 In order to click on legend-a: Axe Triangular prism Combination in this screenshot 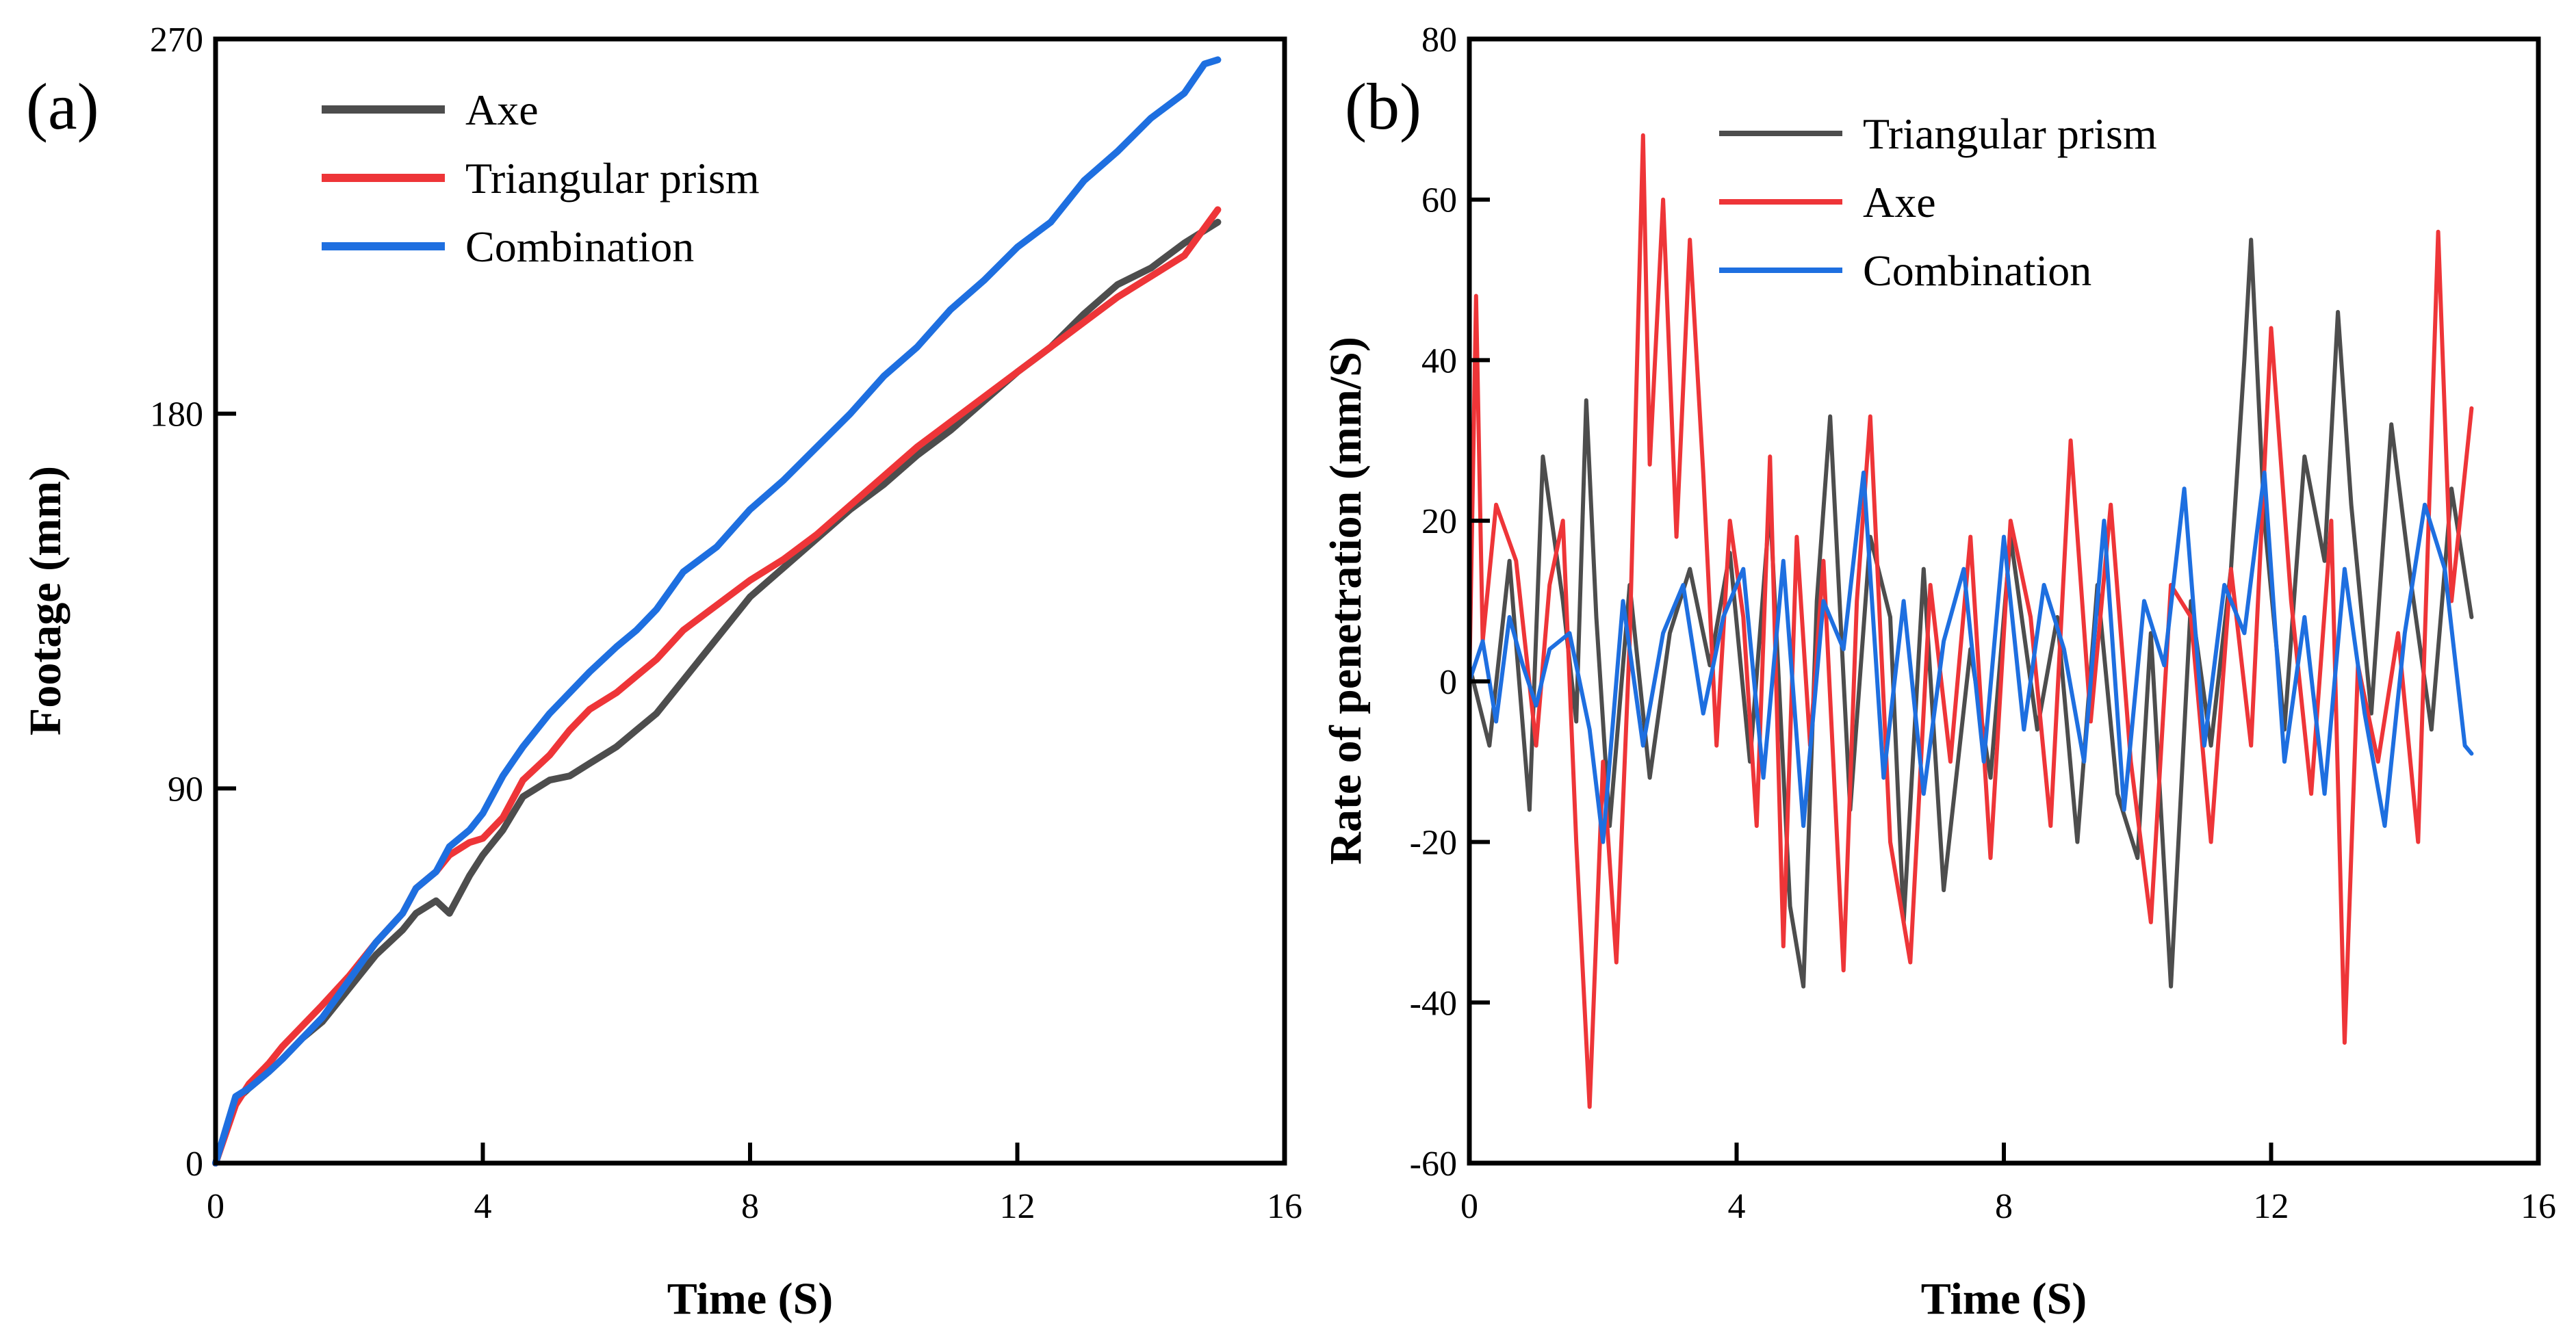, I will do `click(541, 178)`.